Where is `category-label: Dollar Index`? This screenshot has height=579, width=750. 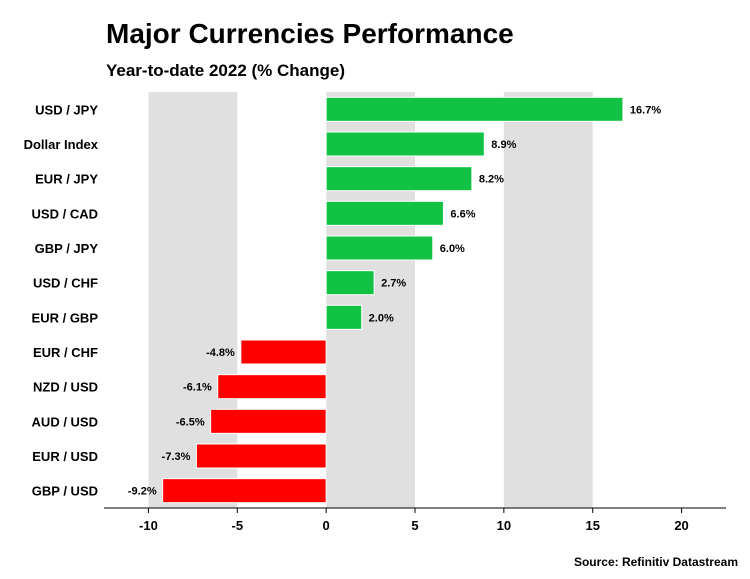 category-label: Dollar Index is located at coordinates (61, 144).